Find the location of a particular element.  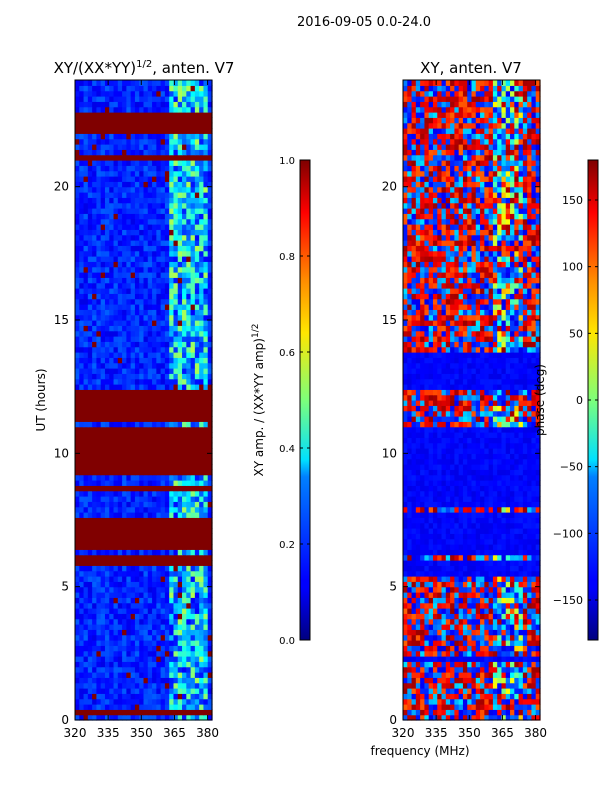

y-tick-label: 10 is located at coordinates (61, 453).